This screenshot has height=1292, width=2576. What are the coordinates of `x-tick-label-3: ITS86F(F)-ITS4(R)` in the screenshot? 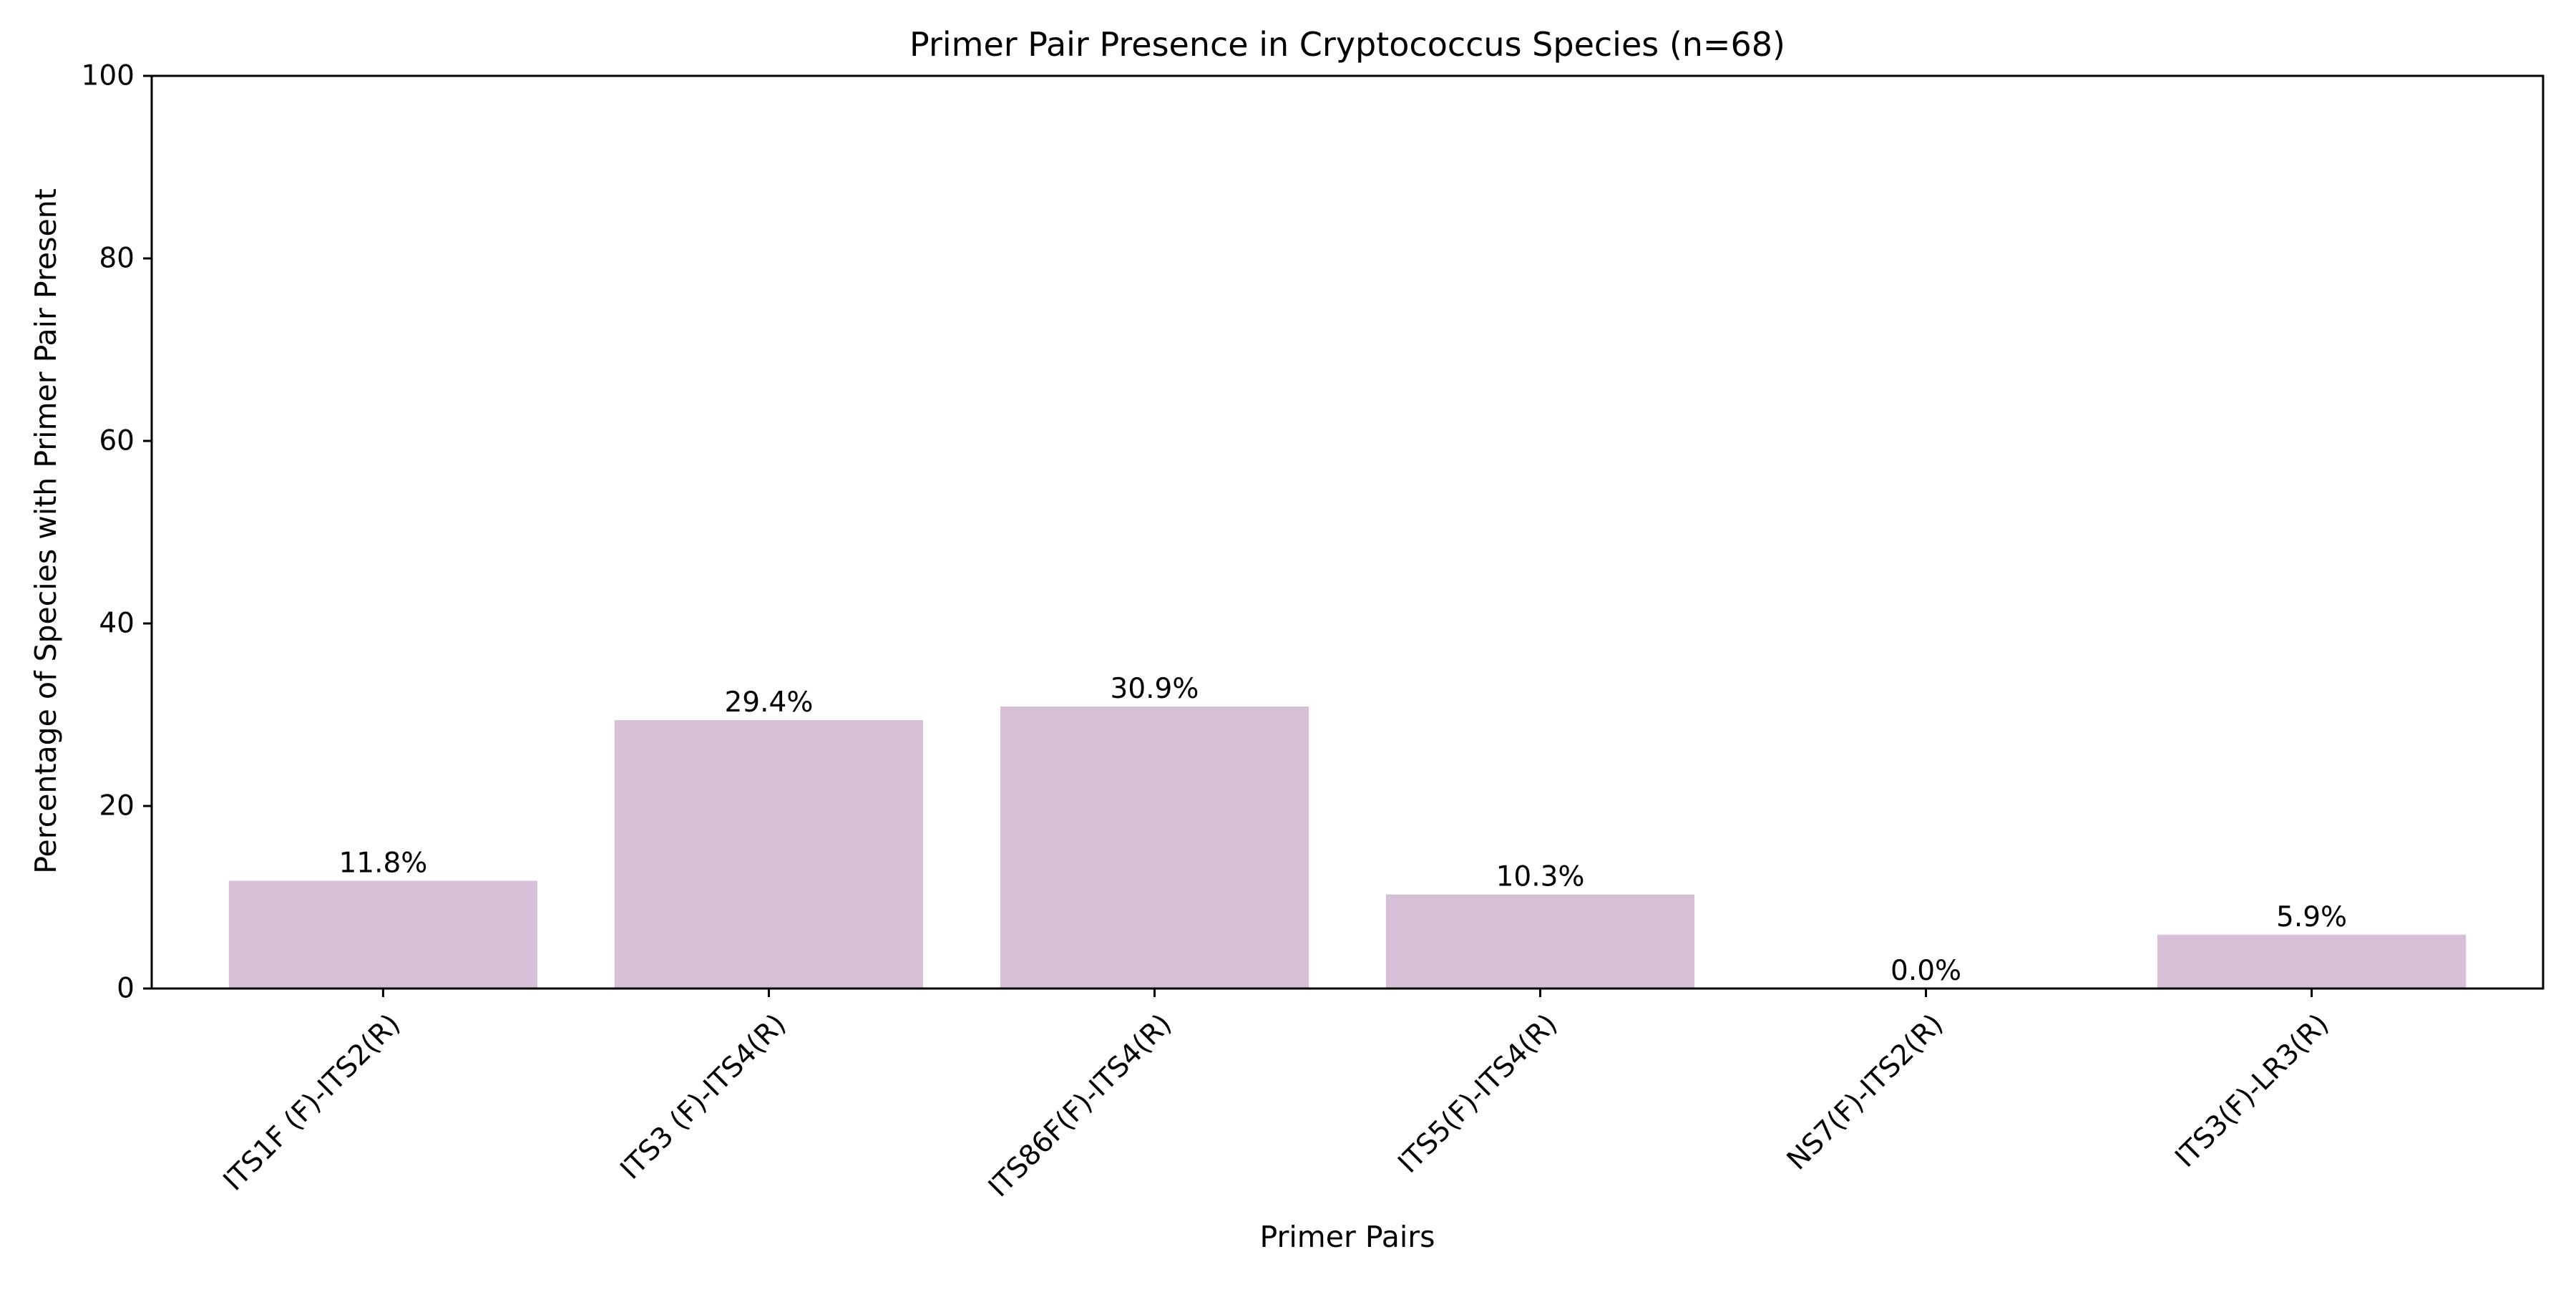 It's located at (1080, 1105).